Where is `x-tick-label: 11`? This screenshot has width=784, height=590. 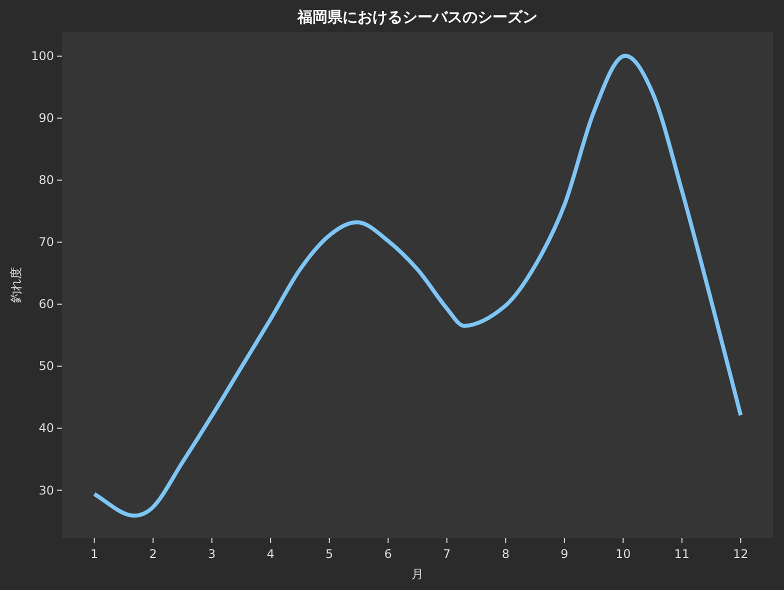 x-tick-label: 11 is located at coordinates (682, 554).